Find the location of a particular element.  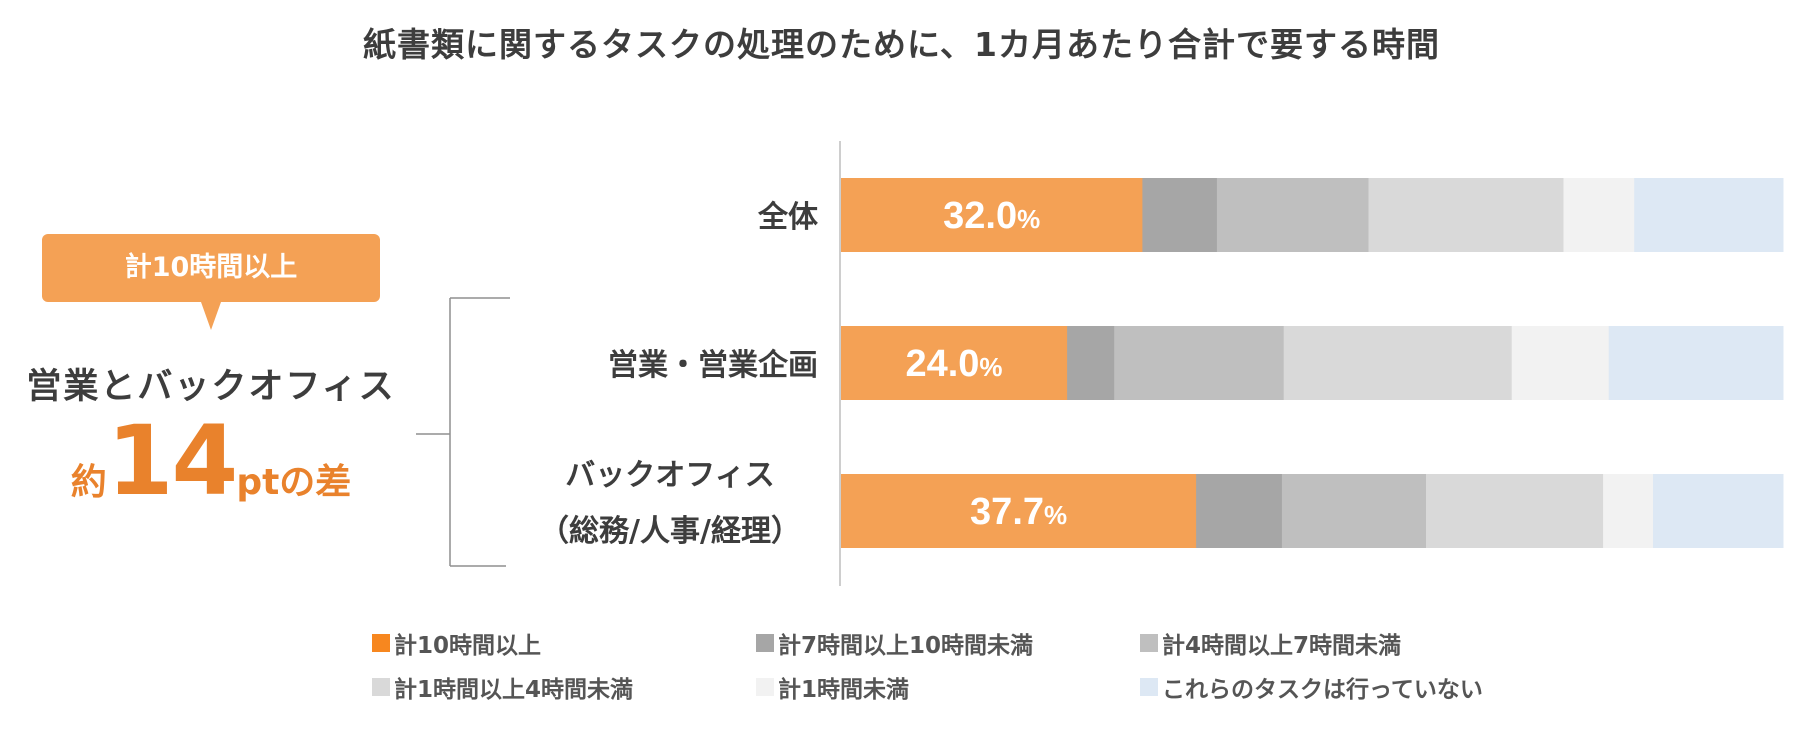

diff-value: 14 is located at coordinates (172, 461).